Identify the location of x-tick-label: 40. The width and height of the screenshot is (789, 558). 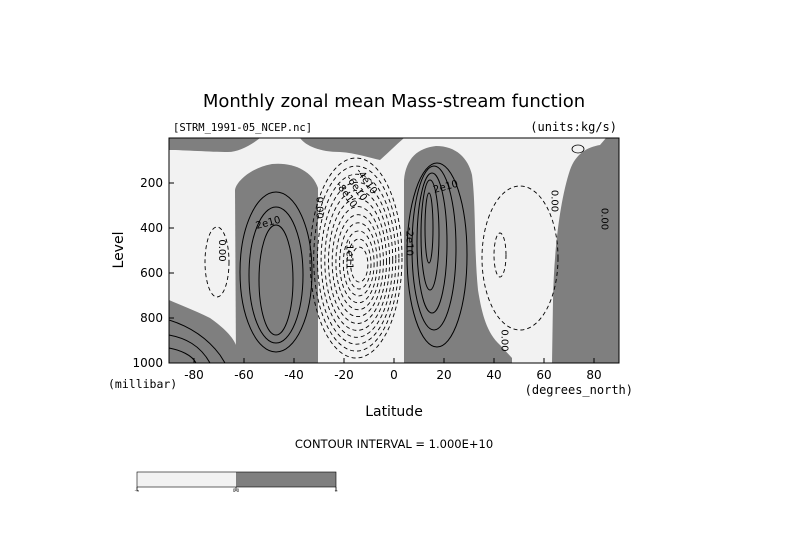
(493, 375).